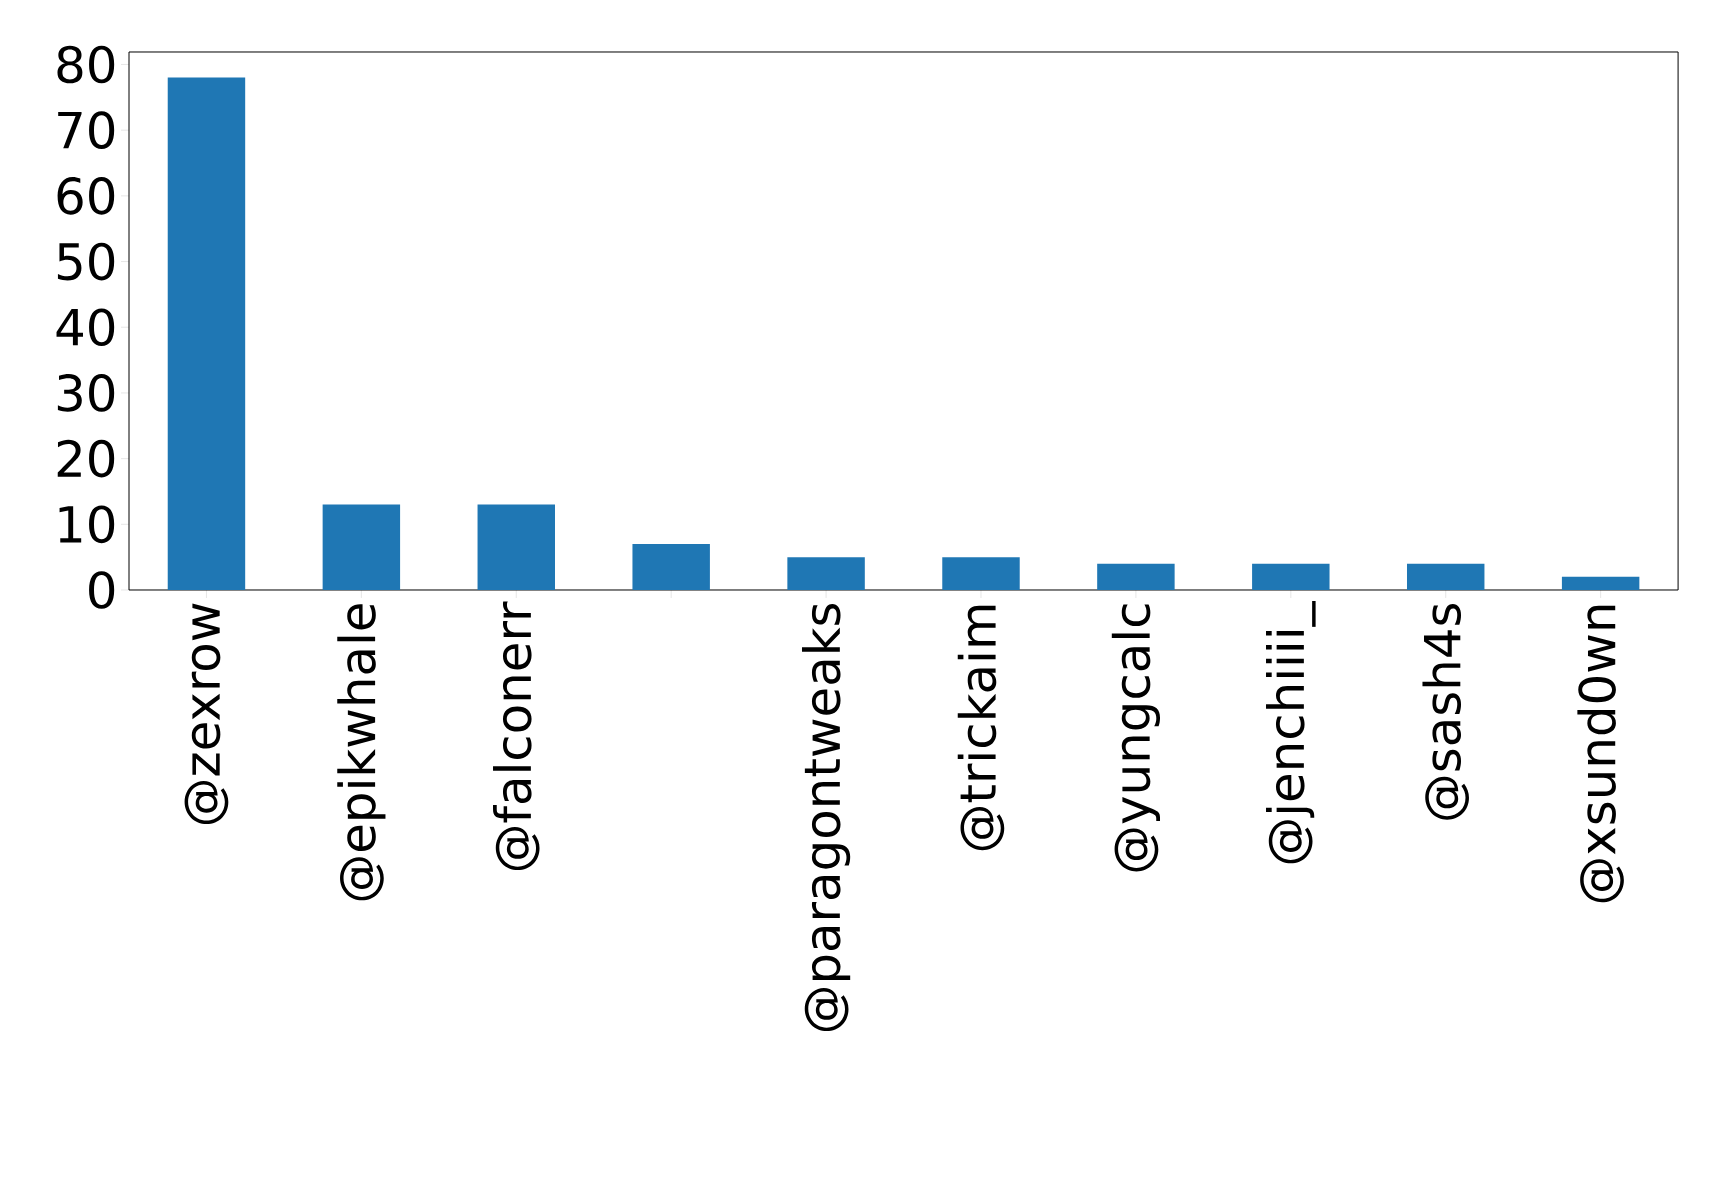 The image size is (1719, 1182). Describe the element at coordinates (86, 261) in the screenshot. I see `y-tick-label: 50` at that location.